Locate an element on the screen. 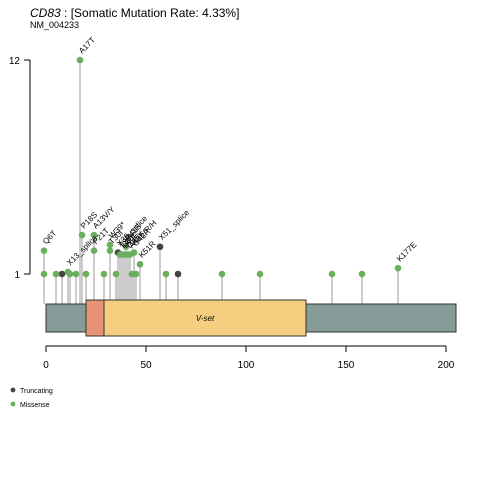 The image size is (480, 480). mutation-label: X51_splice is located at coordinates (174, 225).